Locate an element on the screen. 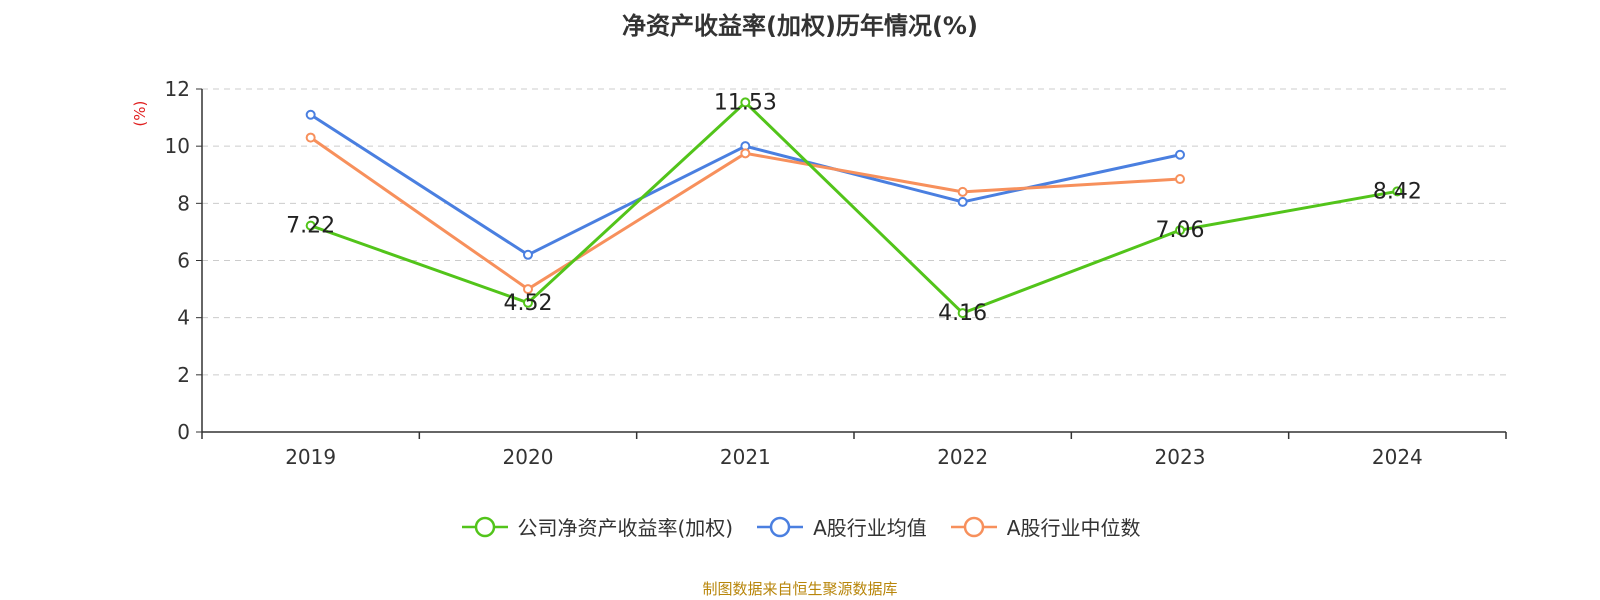  x-tick-label-2024: 2024 is located at coordinates (1397, 457).